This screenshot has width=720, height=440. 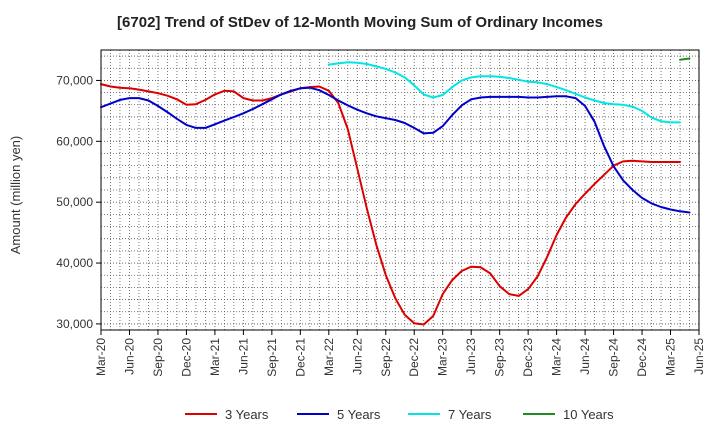 What do you see at coordinates (74, 263) in the screenshot?
I see `y-tick-label: 40,000` at bounding box center [74, 263].